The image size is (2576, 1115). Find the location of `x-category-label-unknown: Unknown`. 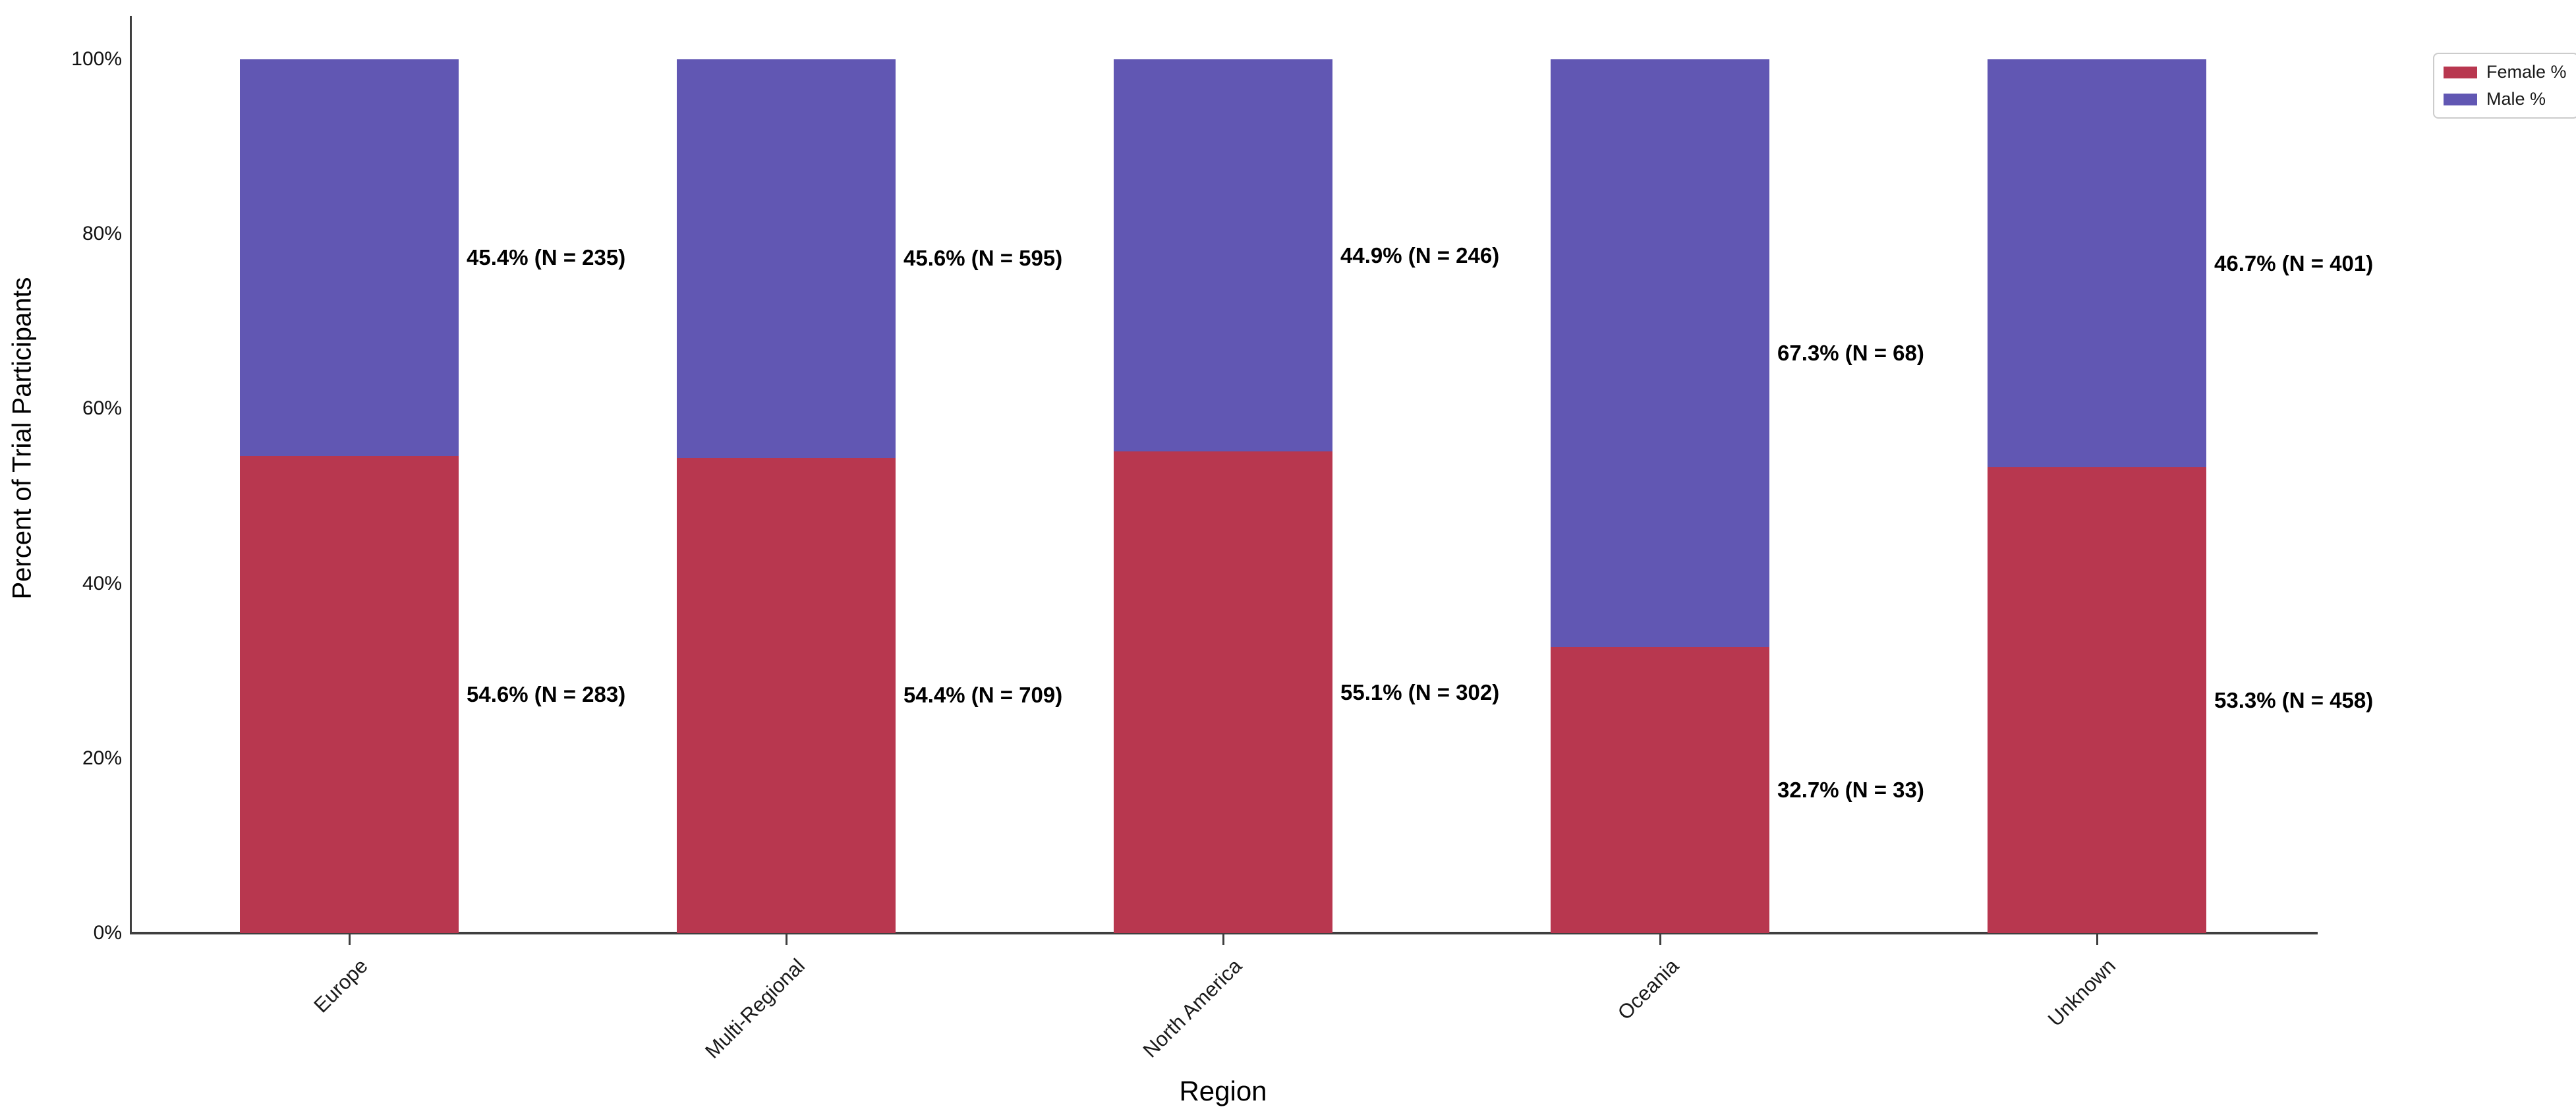

x-category-label-unknown: Unknown is located at coordinates (2082, 992).